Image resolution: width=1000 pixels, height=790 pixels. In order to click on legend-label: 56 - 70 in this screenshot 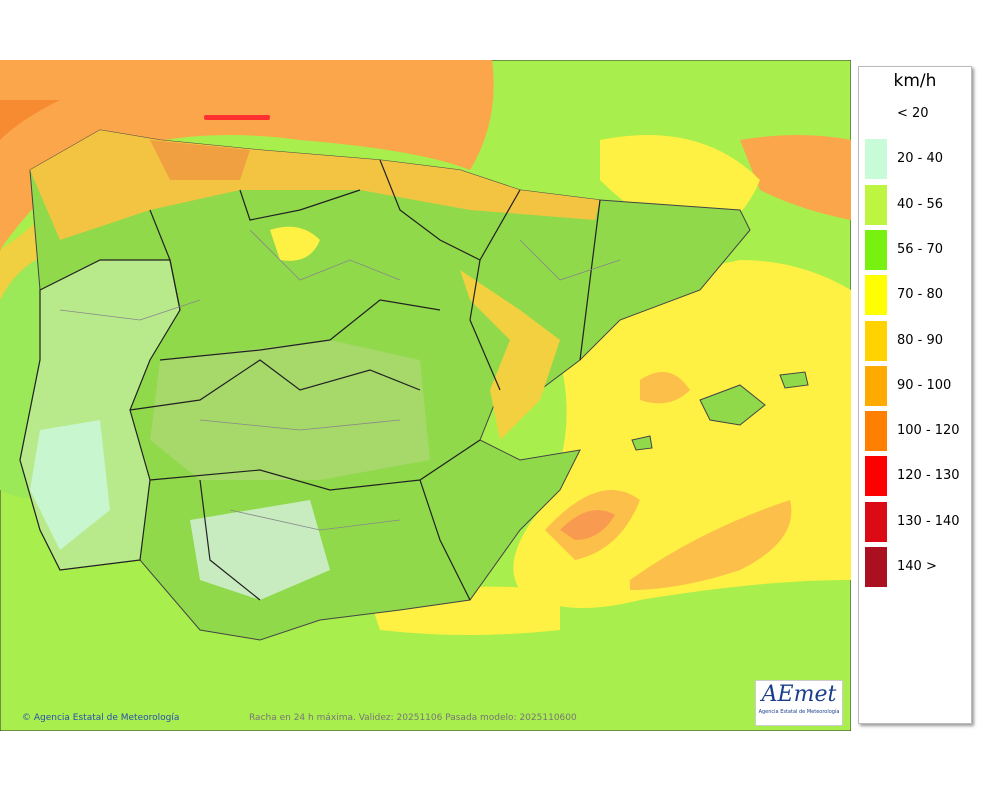, I will do `click(920, 249)`.